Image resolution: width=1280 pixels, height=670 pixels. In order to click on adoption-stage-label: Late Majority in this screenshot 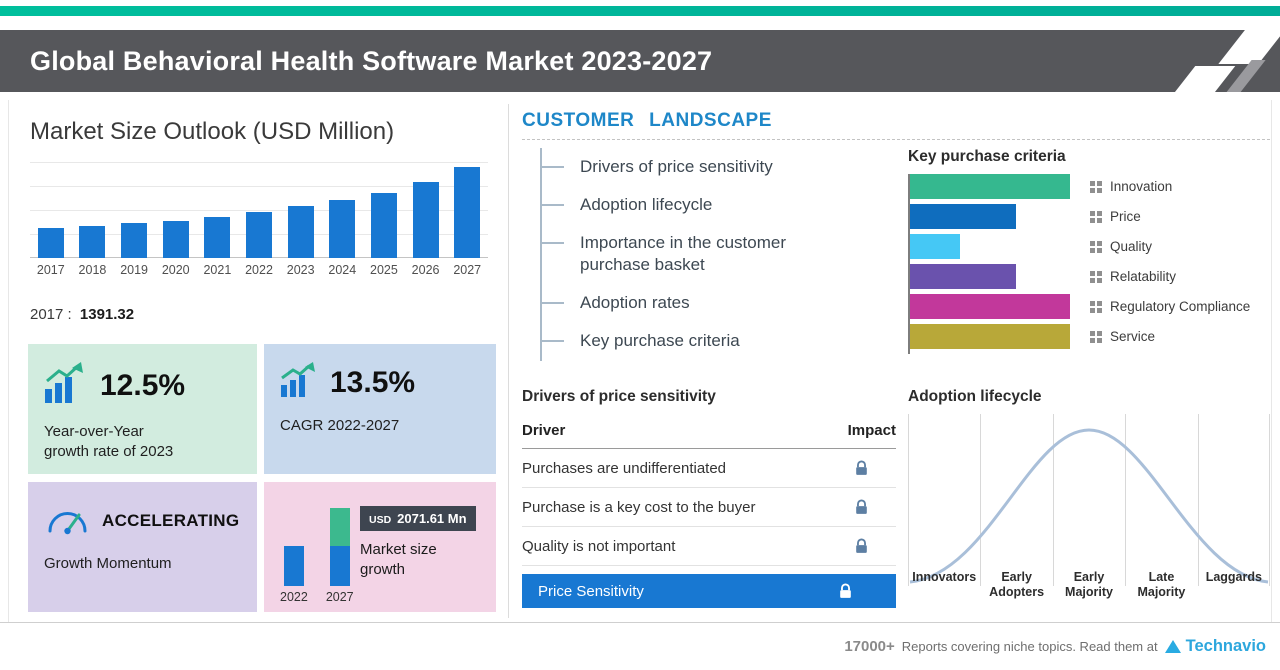, I will do `click(1161, 584)`.